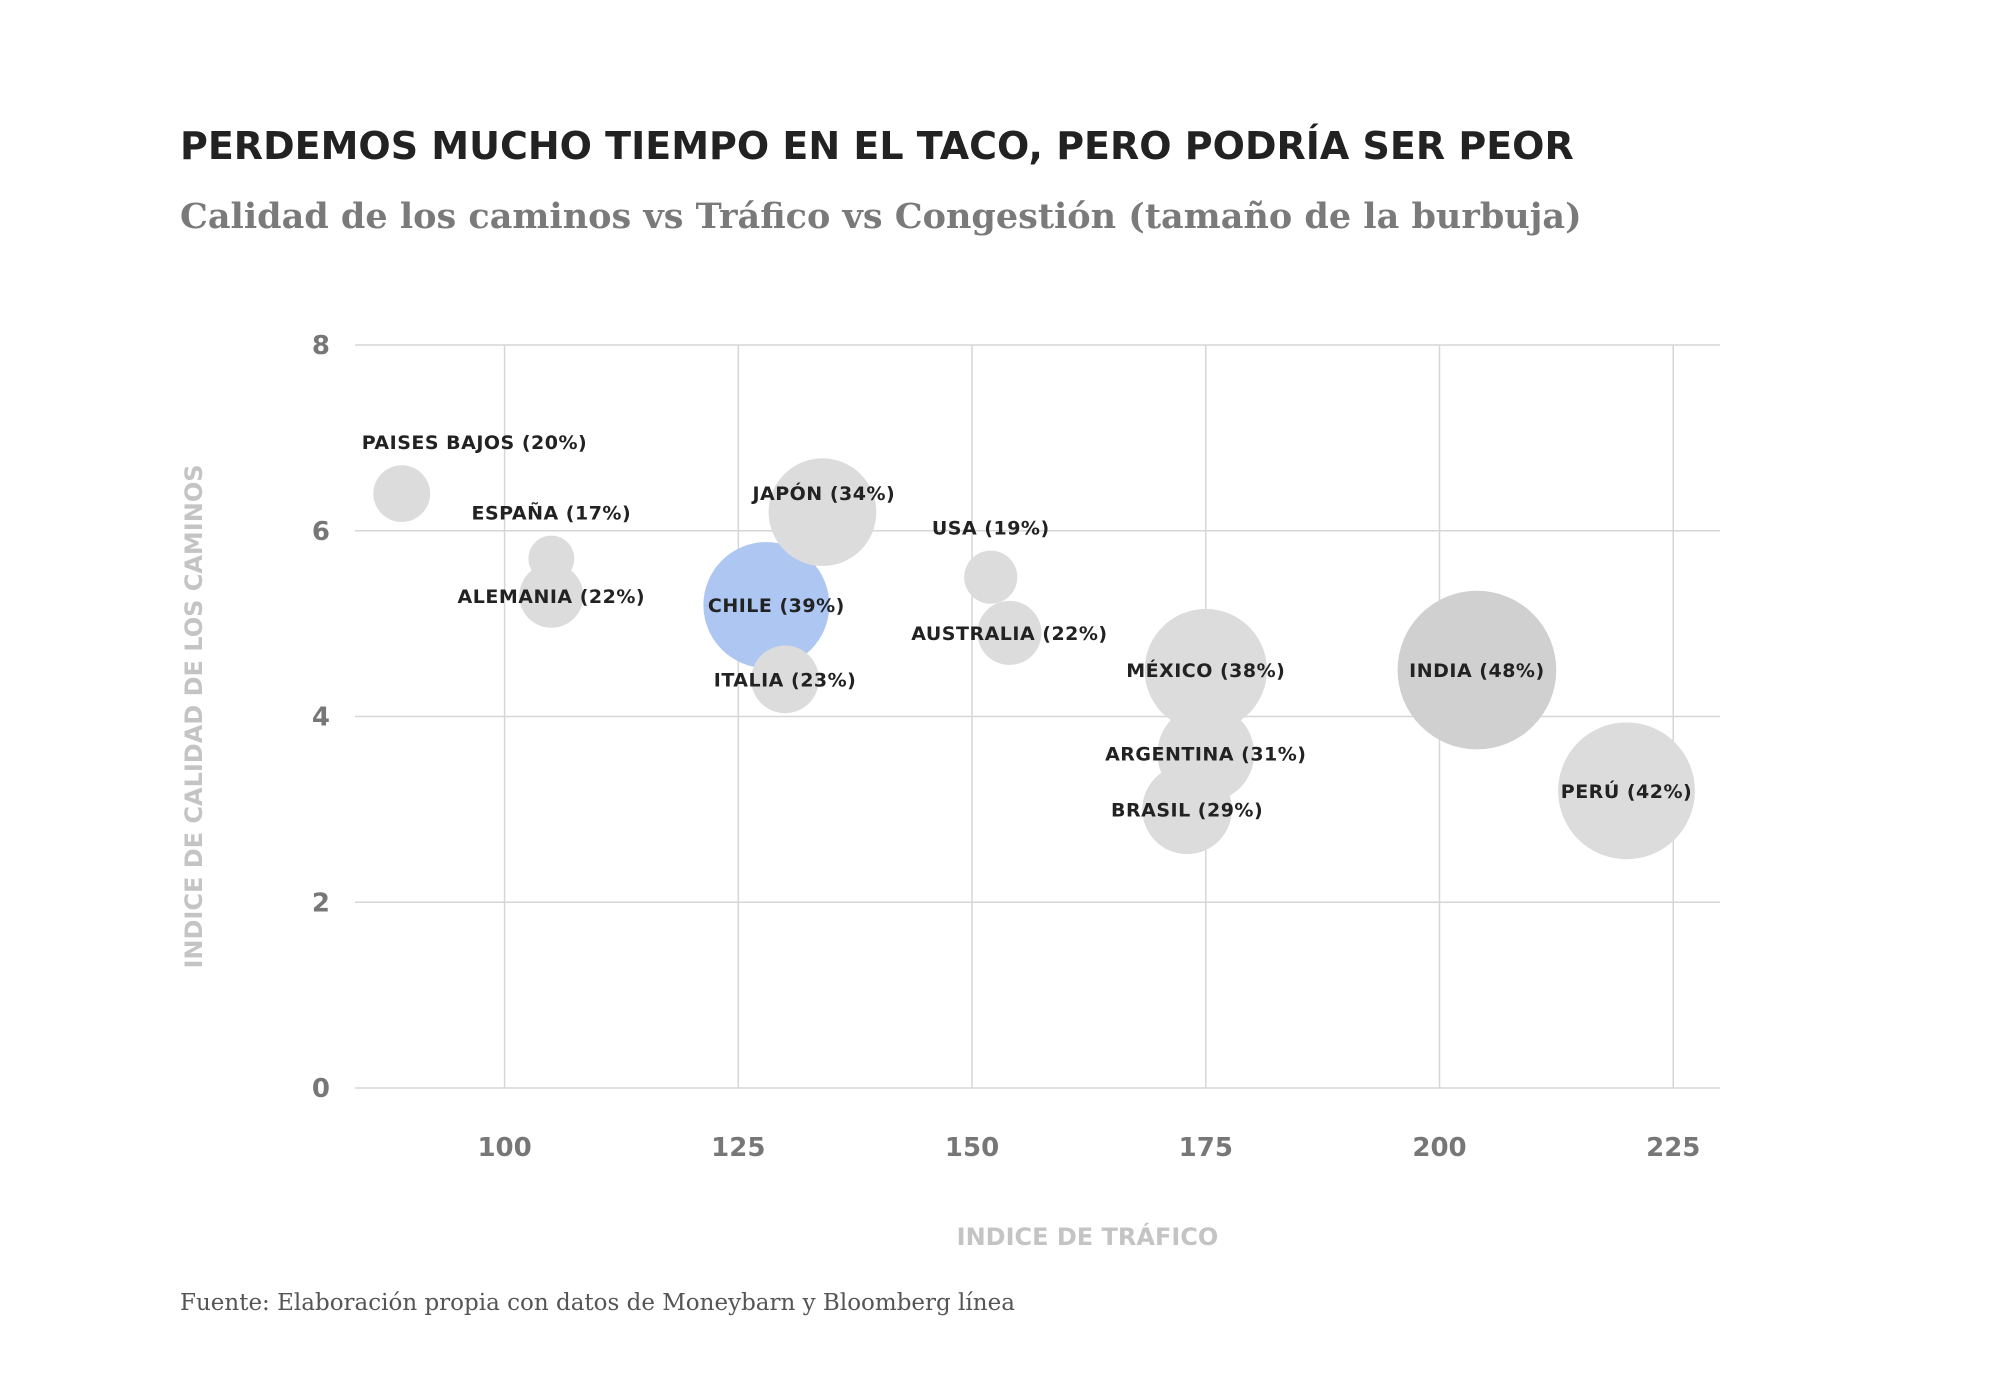 The image size is (2000, 1384). I want to click on bubble-label: ARGENTINA (31%), so click(1205, 755).